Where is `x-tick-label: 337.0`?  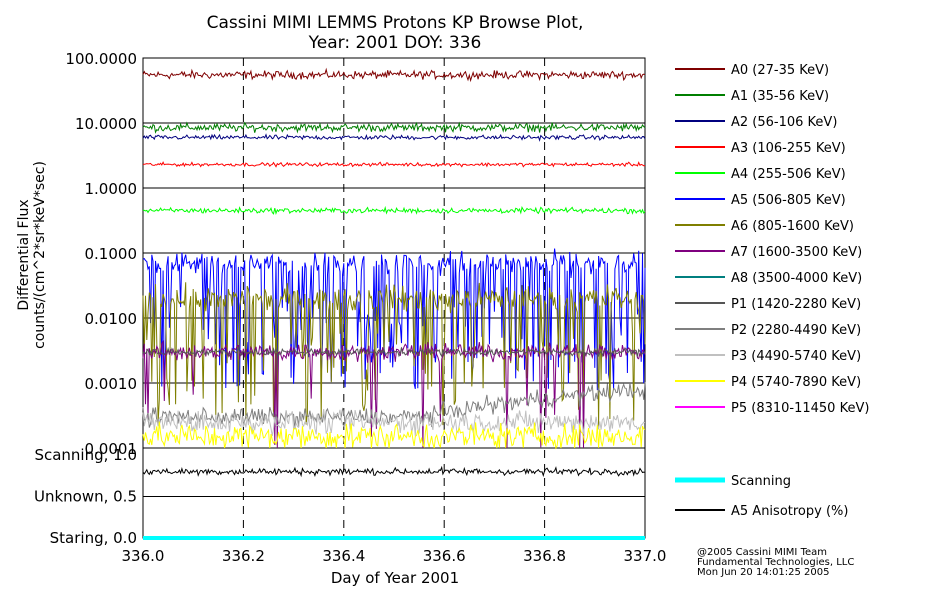 x-tick-label: 337.0 is located at coordinates (645, 556).